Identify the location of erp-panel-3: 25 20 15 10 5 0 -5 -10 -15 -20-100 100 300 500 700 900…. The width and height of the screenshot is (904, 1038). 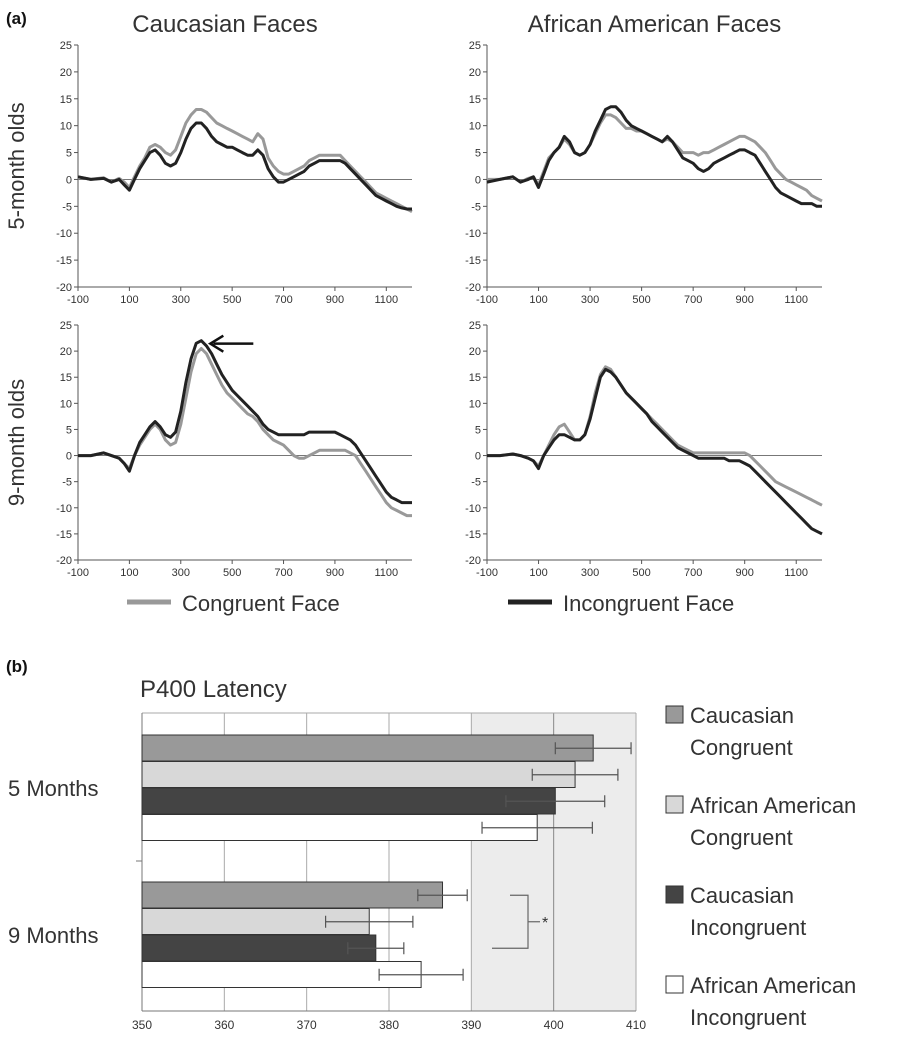
(644, 449).